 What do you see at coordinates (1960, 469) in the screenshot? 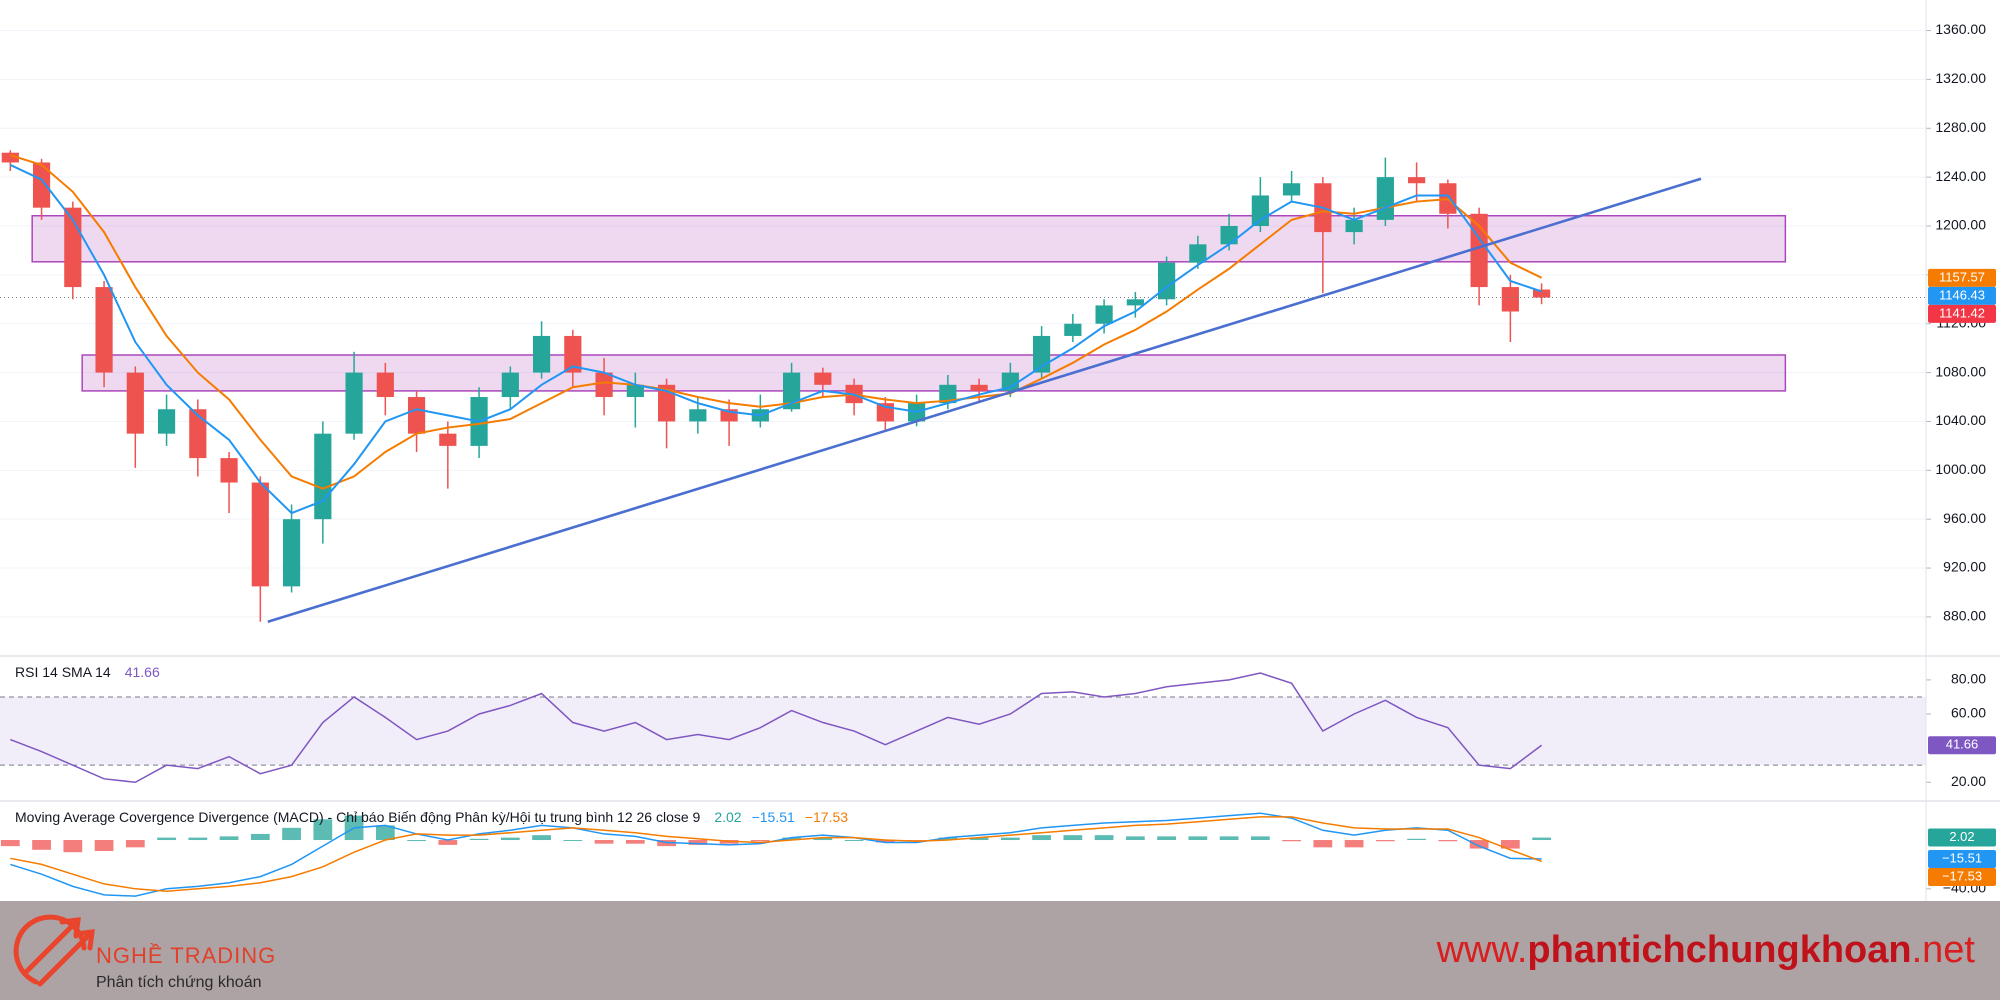
I see `y-tick-label: 1000.00` at bounding box center [1960, 469].